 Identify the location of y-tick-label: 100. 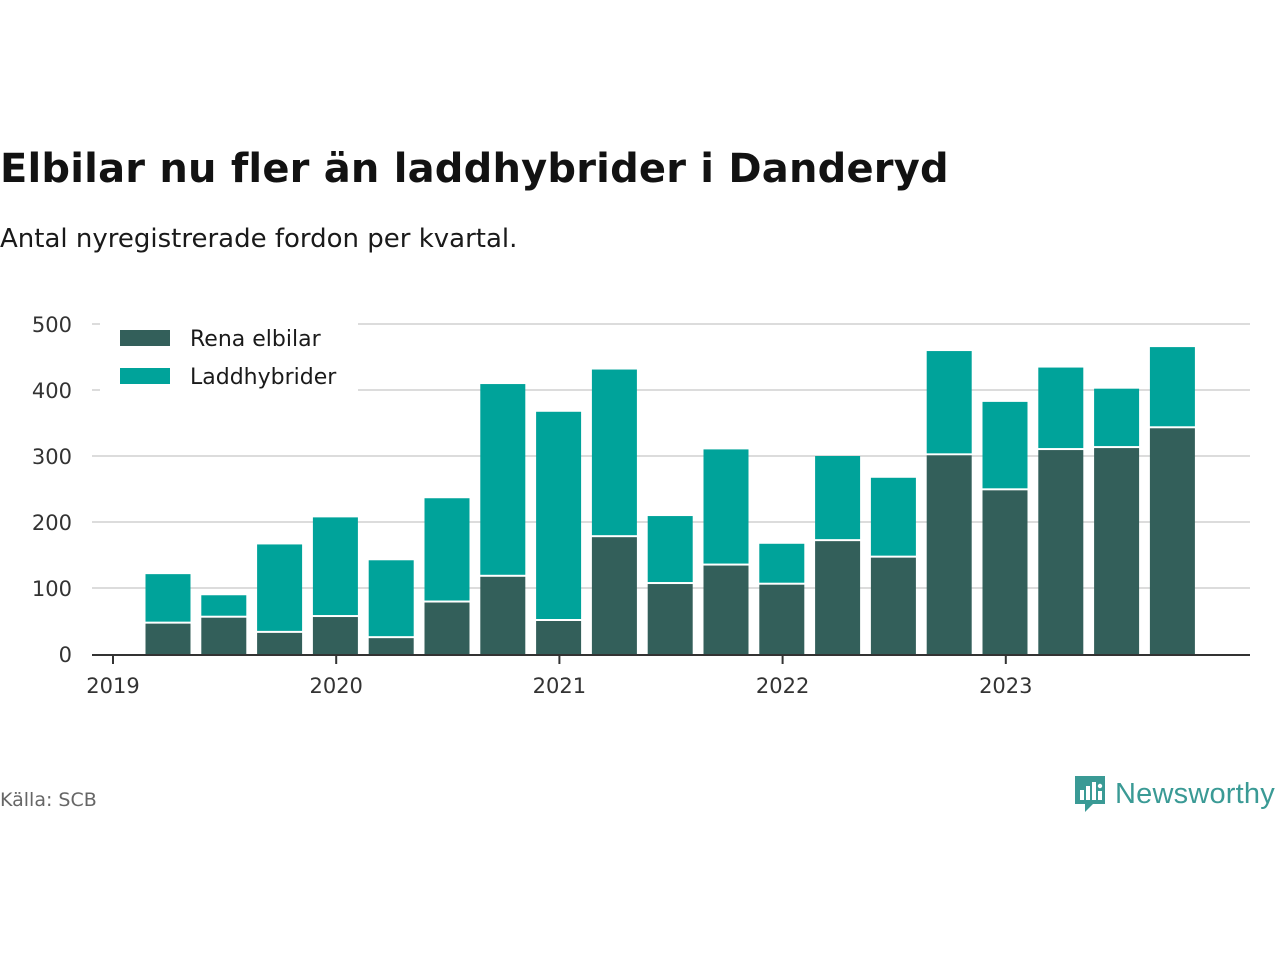
(52, 589).